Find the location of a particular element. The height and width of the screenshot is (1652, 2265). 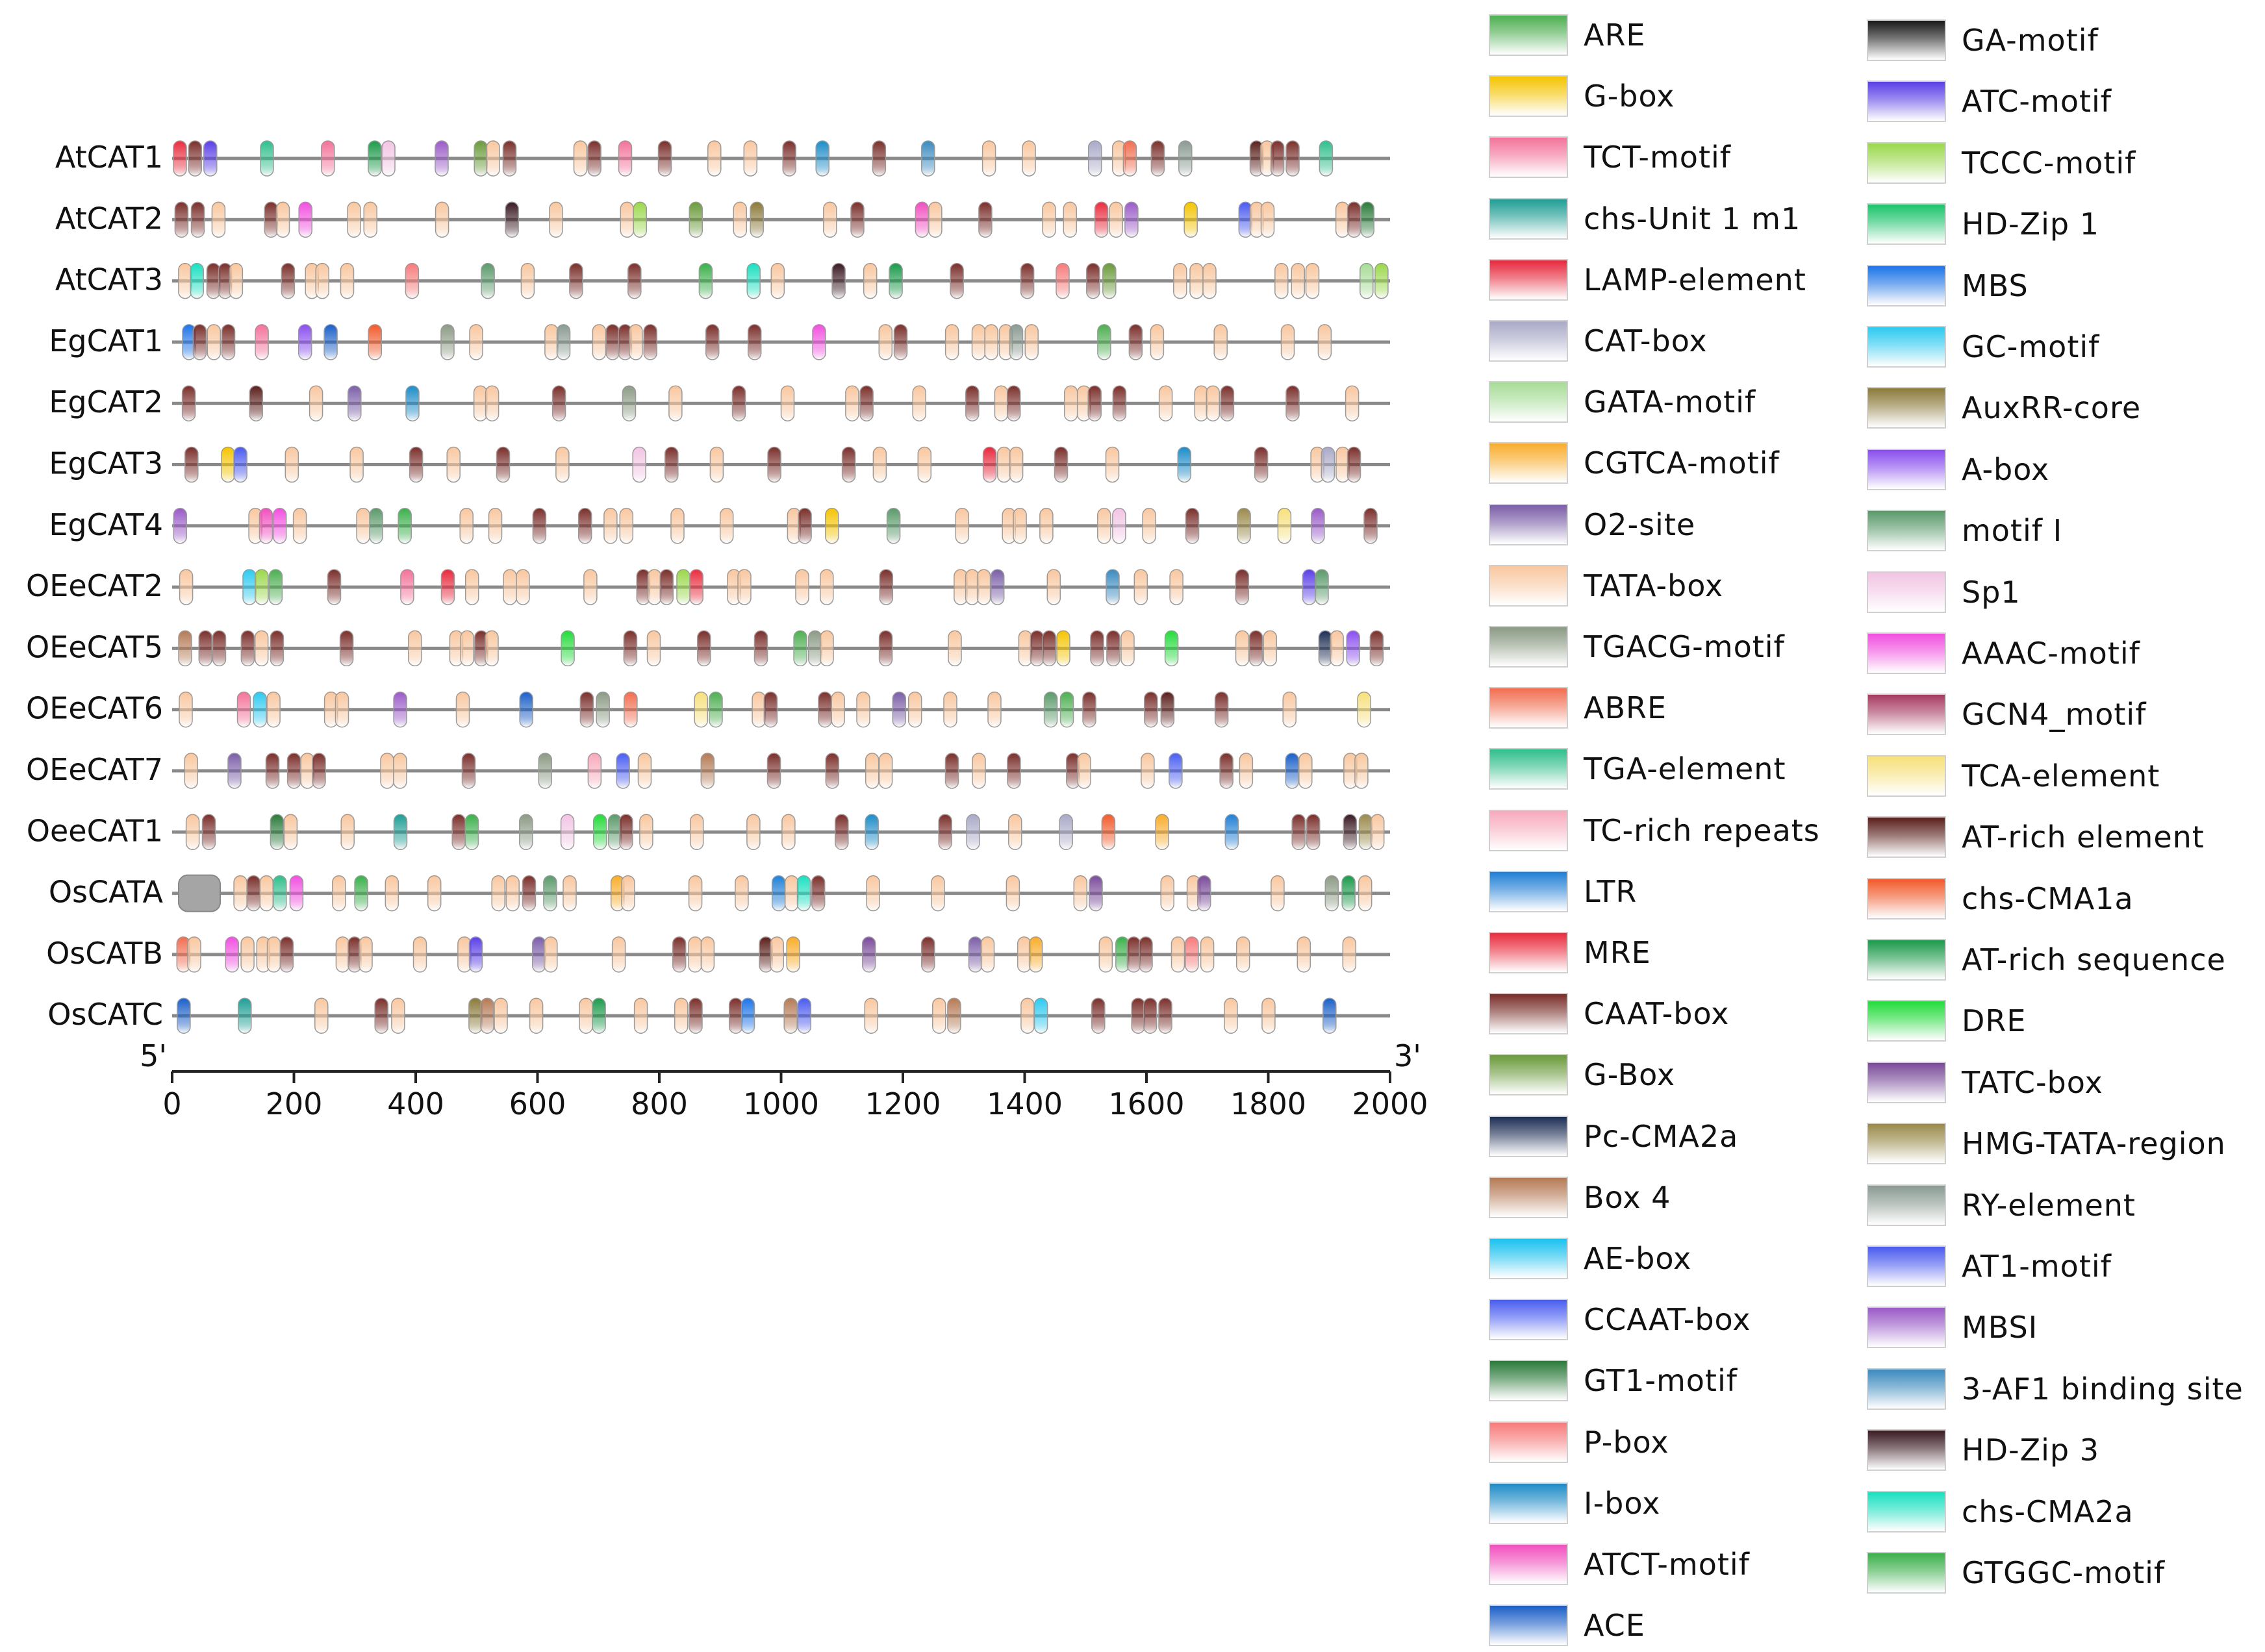

legend-label: HD-Zip 1 is located at coordinates (2030, 224).